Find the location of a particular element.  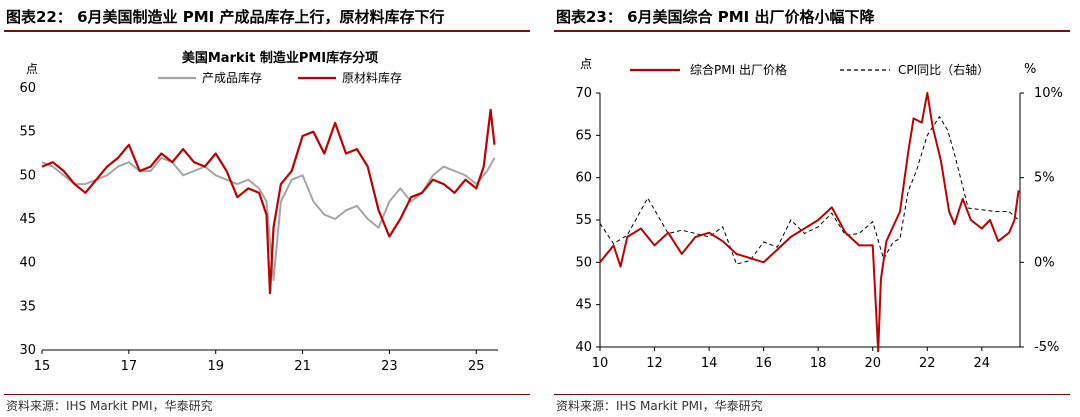

legend-label: CPI同比（右轴） is located at coordinates (943, 69).